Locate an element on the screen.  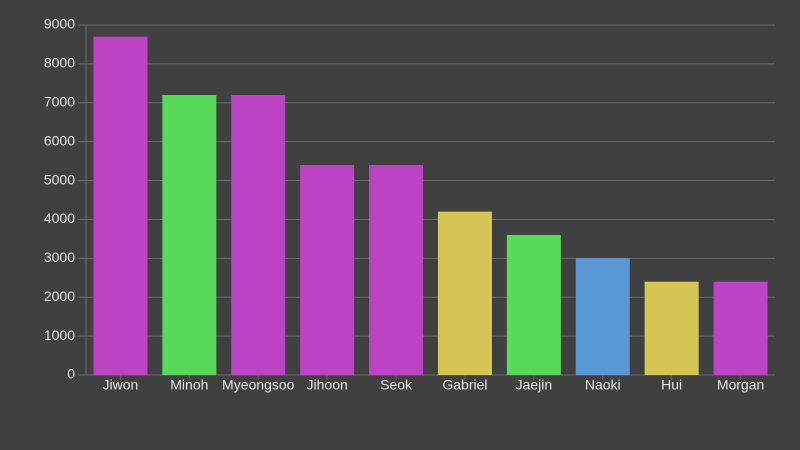
x-tick-label: Seok is located at coordinates (396, 385).